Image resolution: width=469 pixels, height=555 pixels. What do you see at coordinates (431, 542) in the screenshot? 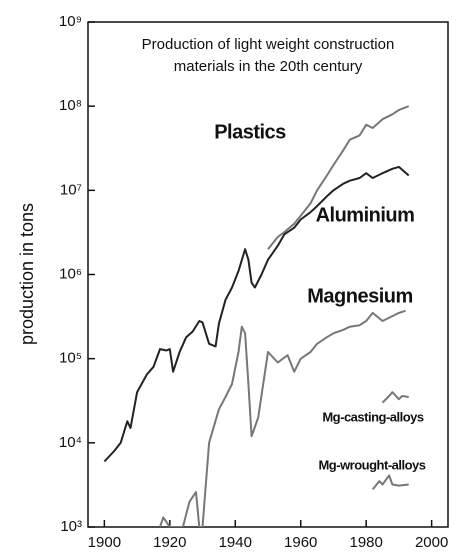
I see `x-tick-label: 2000` at bounding box center [431, 542].